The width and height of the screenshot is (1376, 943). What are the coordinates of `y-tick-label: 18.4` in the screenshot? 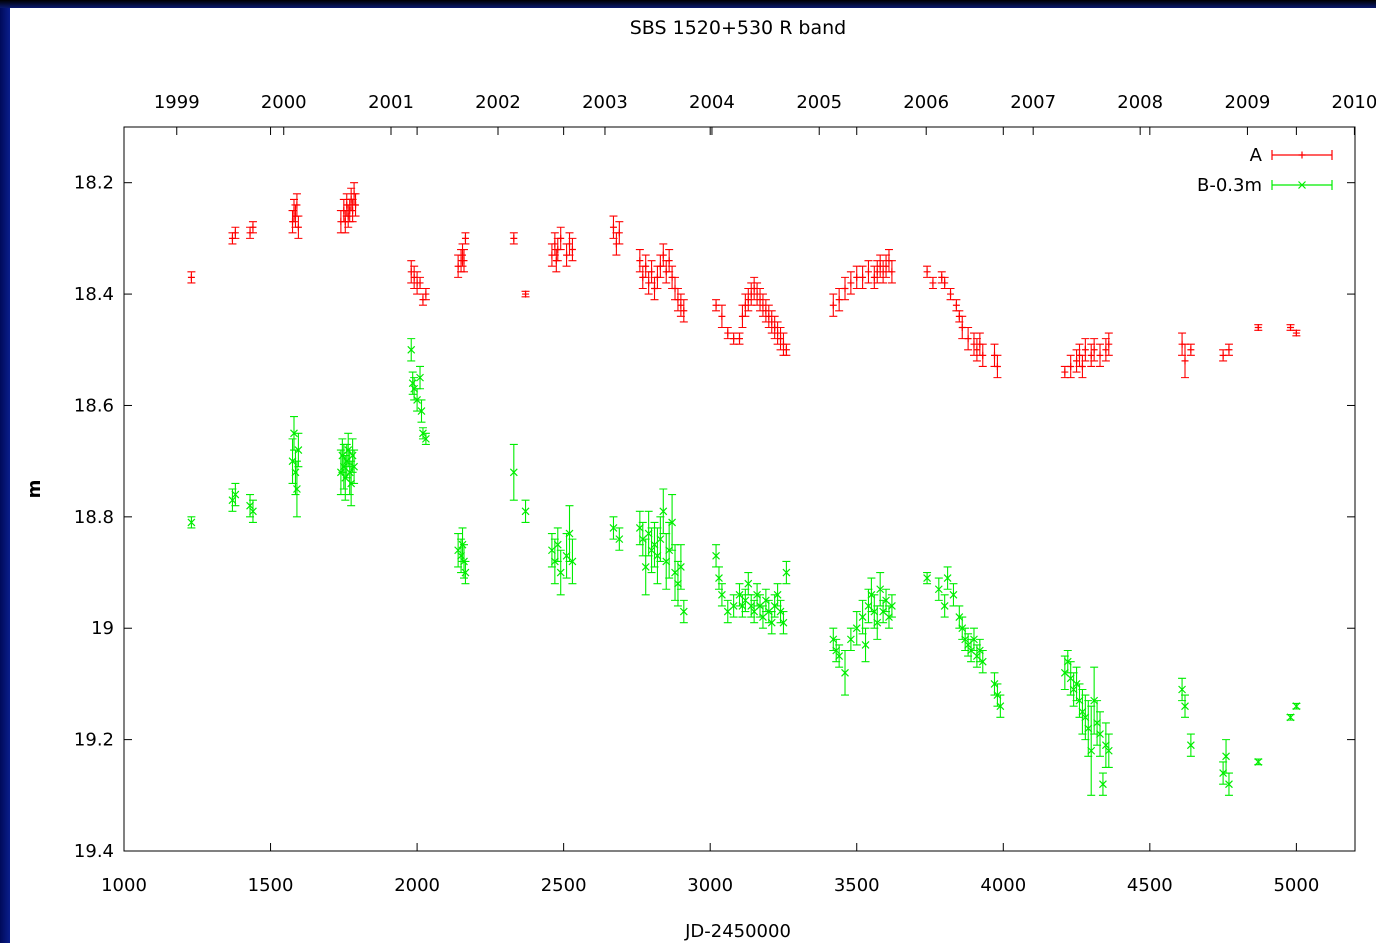 It's located at (94, 294).